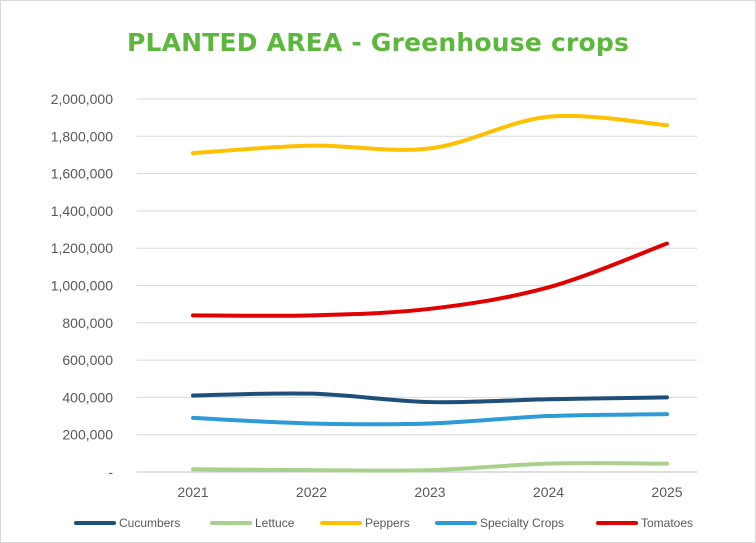 This screenshot has width=756, height=543. What do you see at coordinates (82, 248) in the screenshot?
I see `y-tick-label: 1,200,000` at bounding box center [82, 248].